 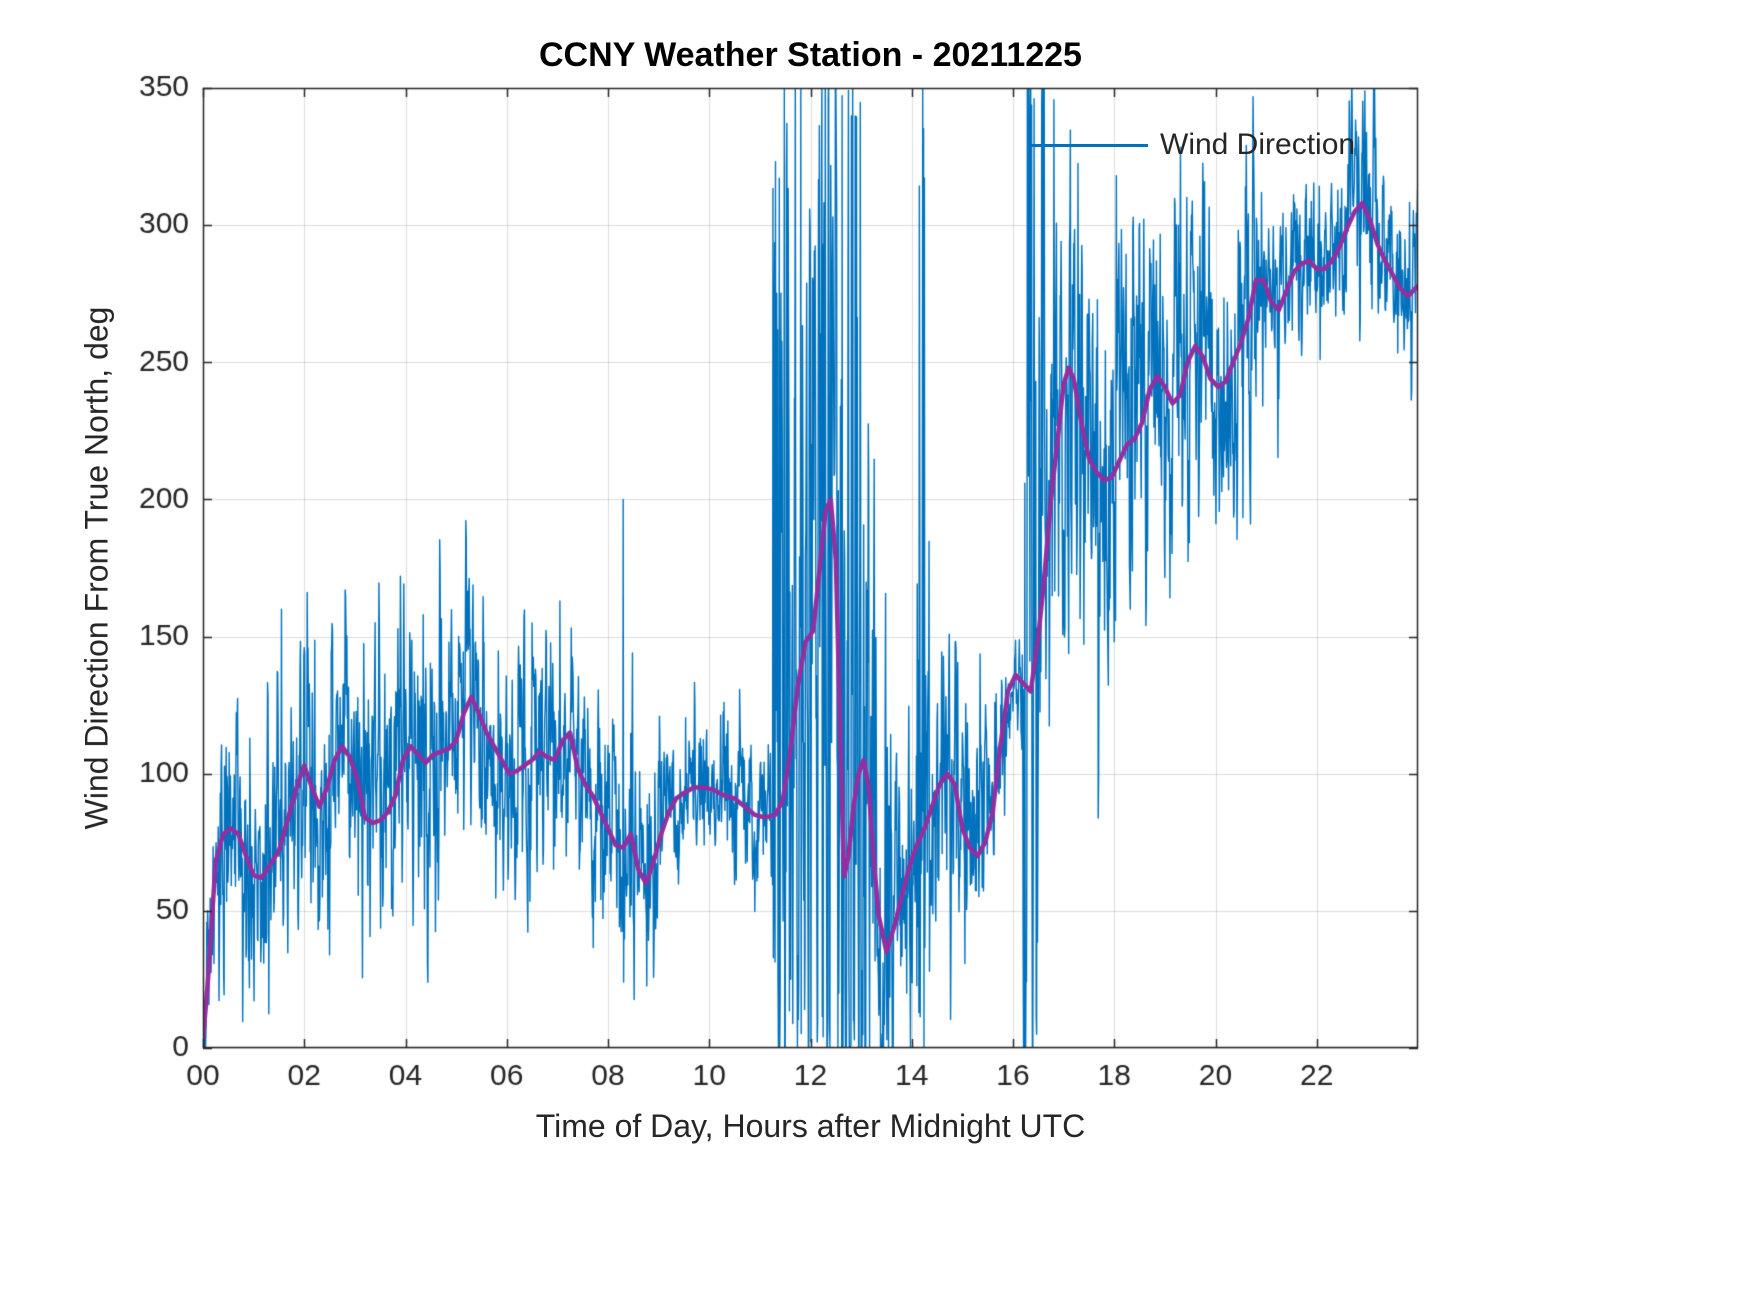 I want to click on legend: Wind Direction, so click(x=1192, y=145).